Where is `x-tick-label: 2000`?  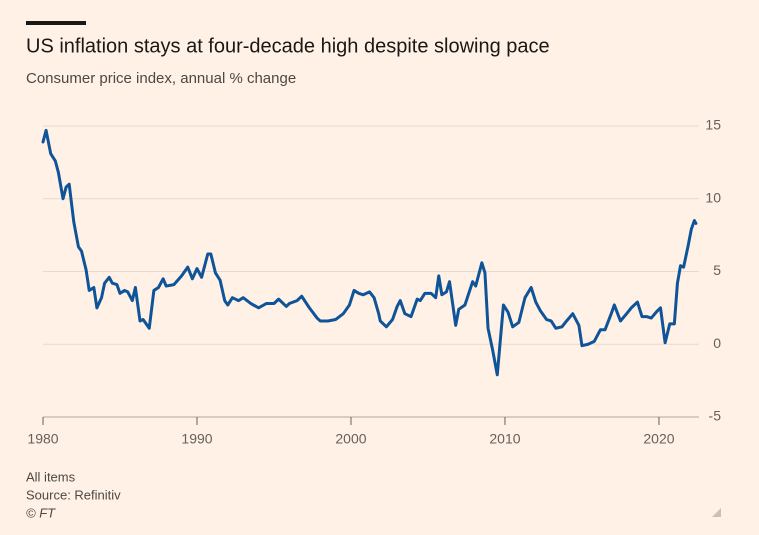 x-tick-label: 2000 is located at coordinates (350, 439).